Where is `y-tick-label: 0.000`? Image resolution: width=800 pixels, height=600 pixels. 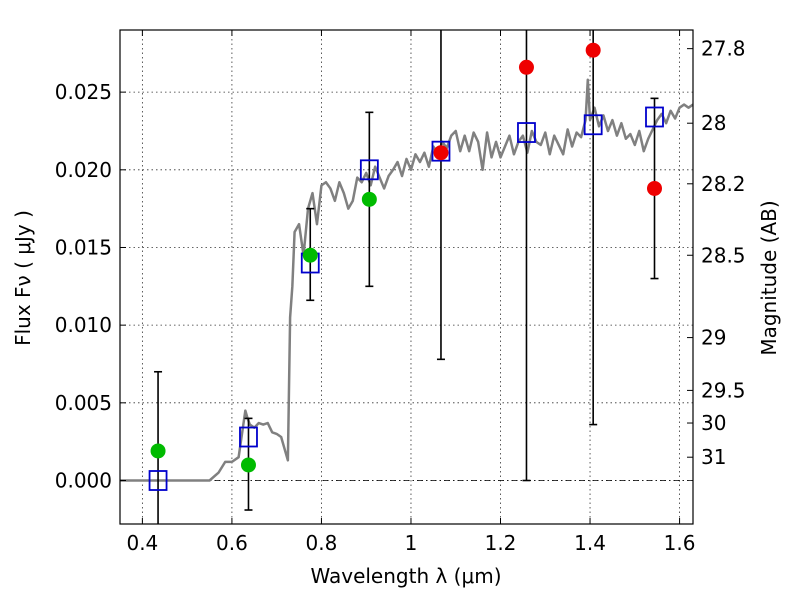 y-tick-label: 0.000 is located at coordinates (83, 481).